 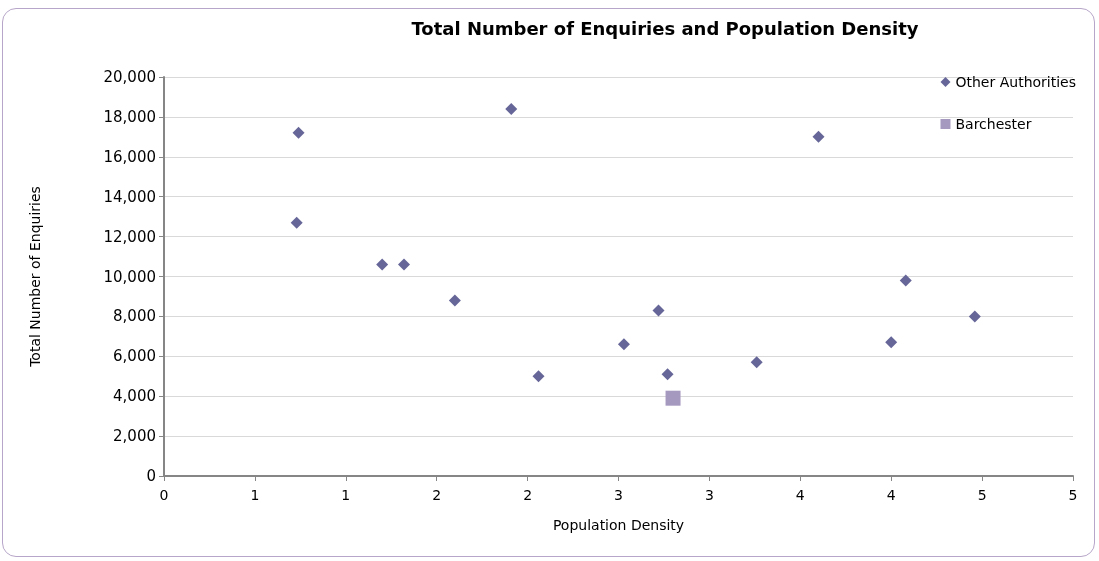 What do you see at coordinates (134, 396) in the screenshot?
I see `y-tick-label: 4,000` at bounding box center [134, 396].